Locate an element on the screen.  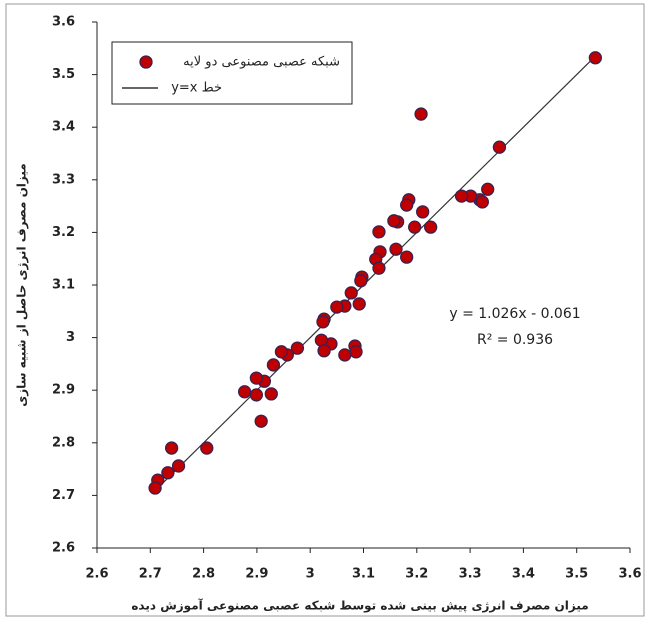
y-tick-label: 2.7 is located at coordinates (63, 495).